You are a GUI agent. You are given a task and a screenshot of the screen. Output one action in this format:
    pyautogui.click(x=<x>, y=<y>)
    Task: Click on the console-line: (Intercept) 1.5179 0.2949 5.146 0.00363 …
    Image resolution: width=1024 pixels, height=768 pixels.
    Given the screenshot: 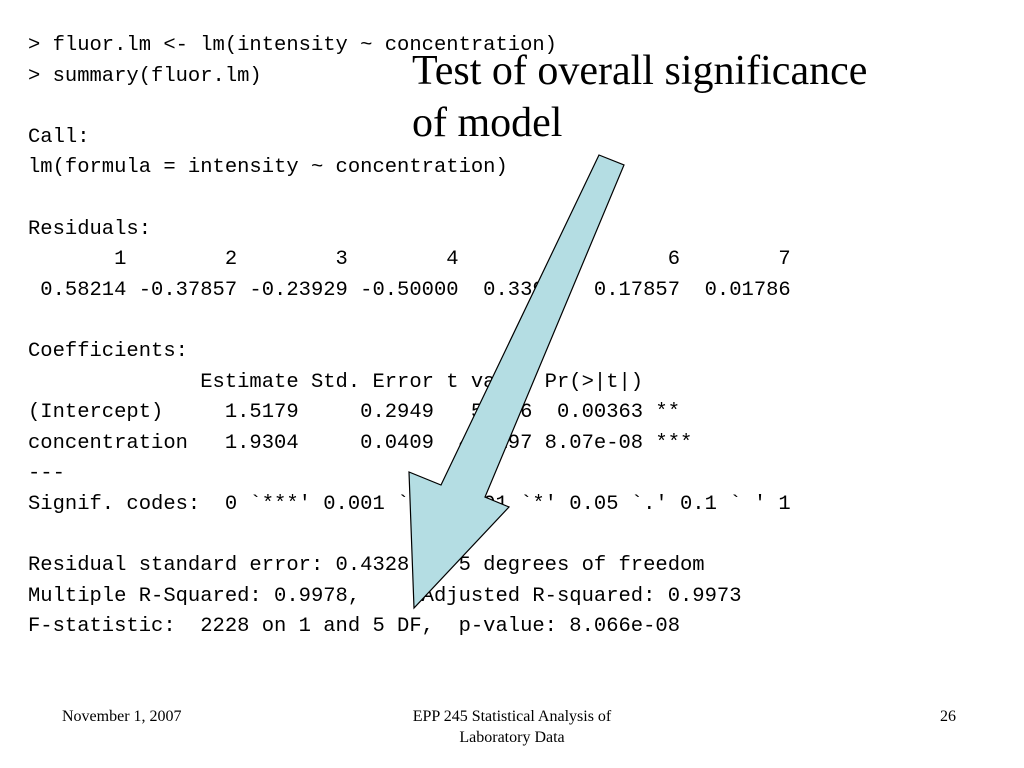 What is the action you would take?
    pyautogui.click(x=354, y=413)
    